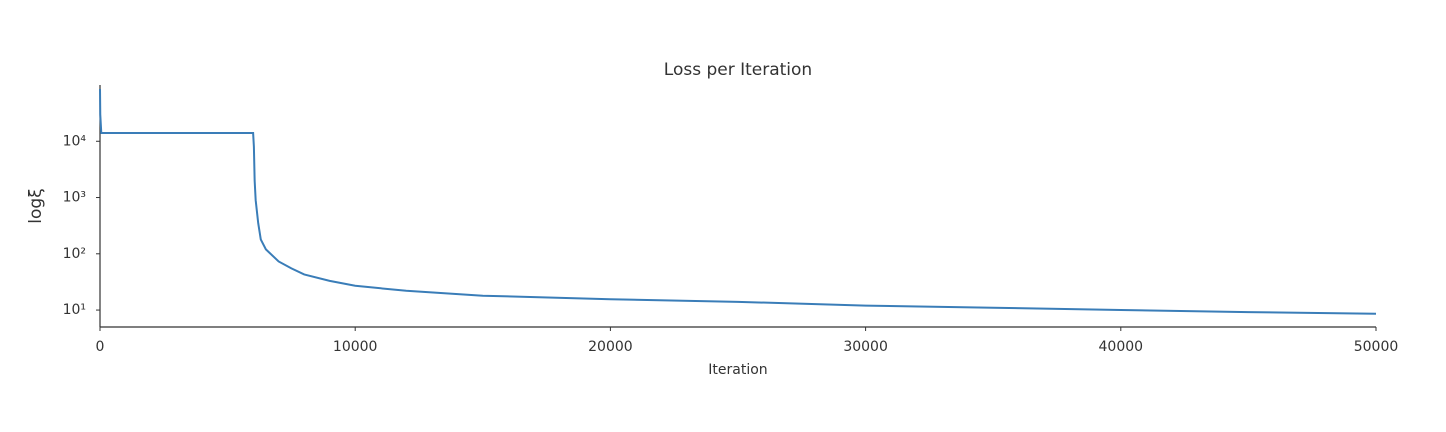  Describe the element at coordinates (738, 70) in the screenshot. I see `chart-title: Loss per Iteration` at that location.